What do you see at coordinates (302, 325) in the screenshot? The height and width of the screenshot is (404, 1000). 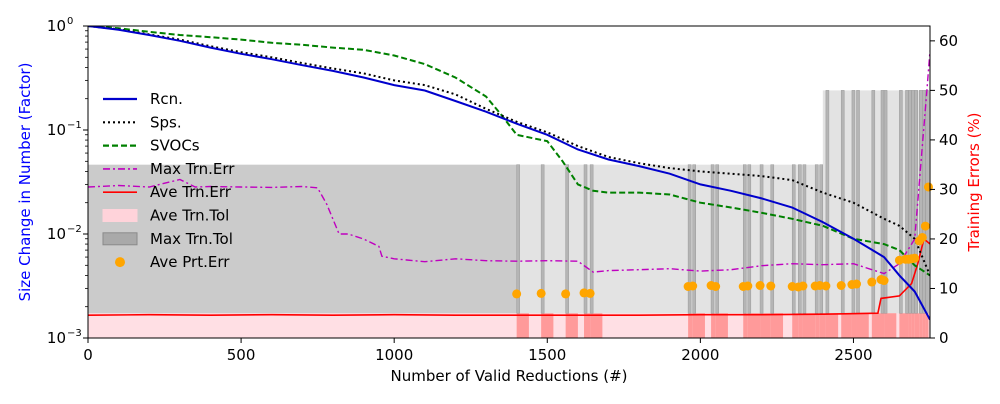 I see `ave-trn-tol-band` at bounding box center [302, 325].